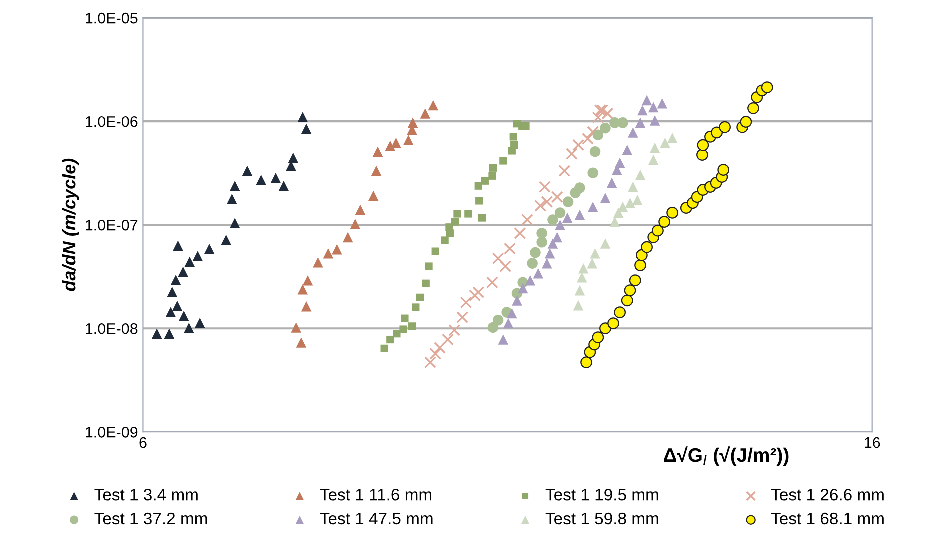  I want to click on legend-label: Test 1 19.5 mm, so click(602, 494).